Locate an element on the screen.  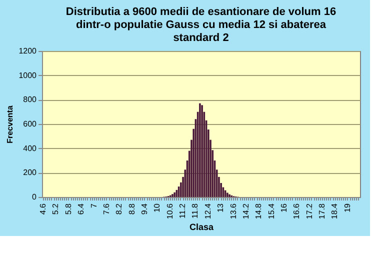
x-tick-label: 14.2 is located at coordinates (245, 211).